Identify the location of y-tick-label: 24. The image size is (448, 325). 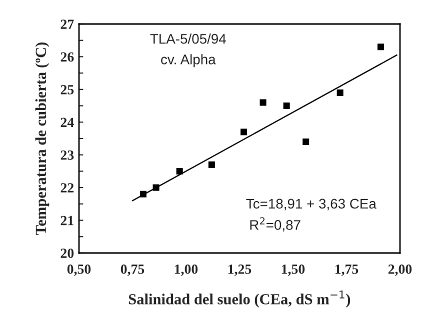
(67, 122).